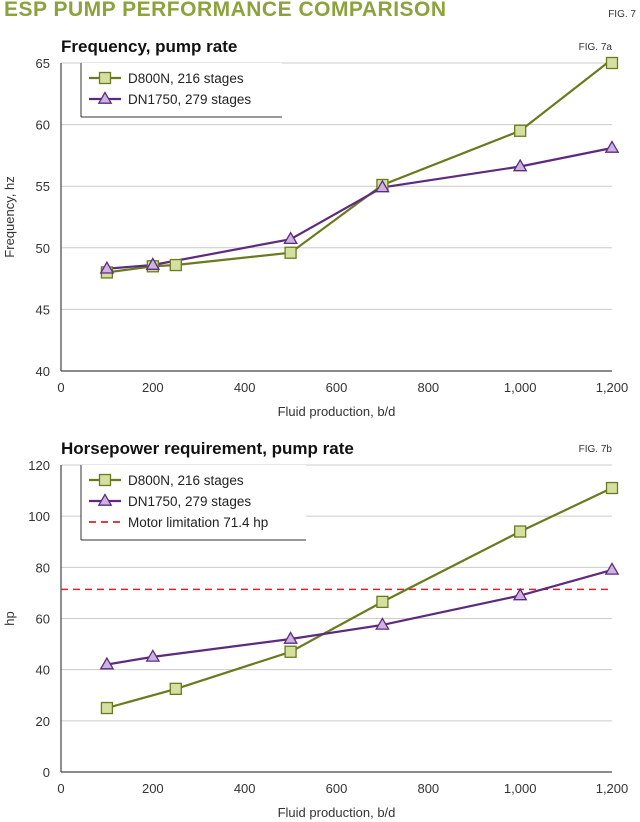 The image size is (640, 822). Describe the element at coordinates (198, 522) in the screenshot. I see `legend-label: Motor limitation 71.4 hp` at that location.